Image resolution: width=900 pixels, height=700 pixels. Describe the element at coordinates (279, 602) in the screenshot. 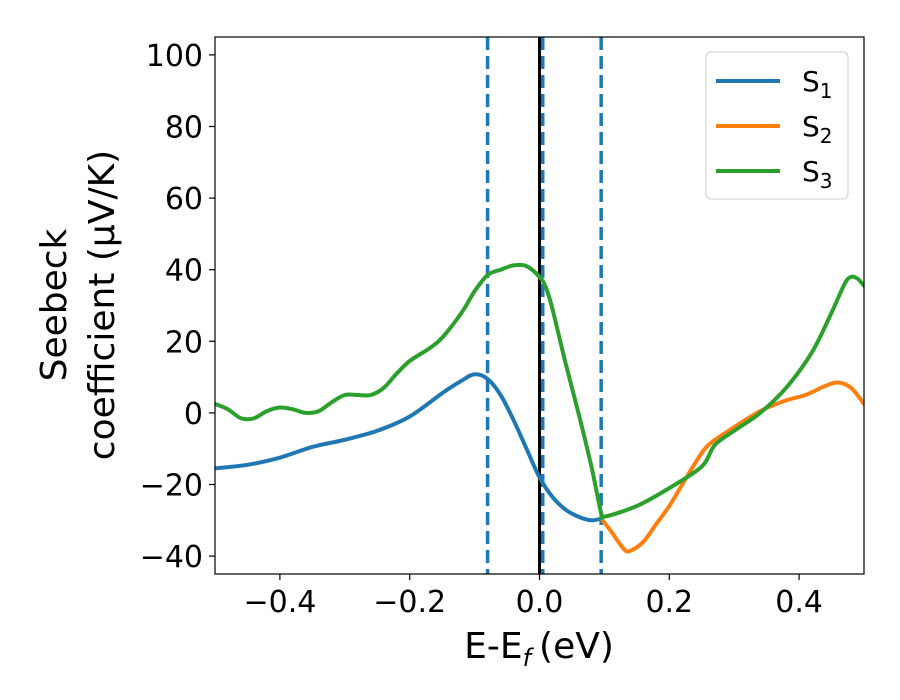

I see `x-tick-label: −0.4` at that location.